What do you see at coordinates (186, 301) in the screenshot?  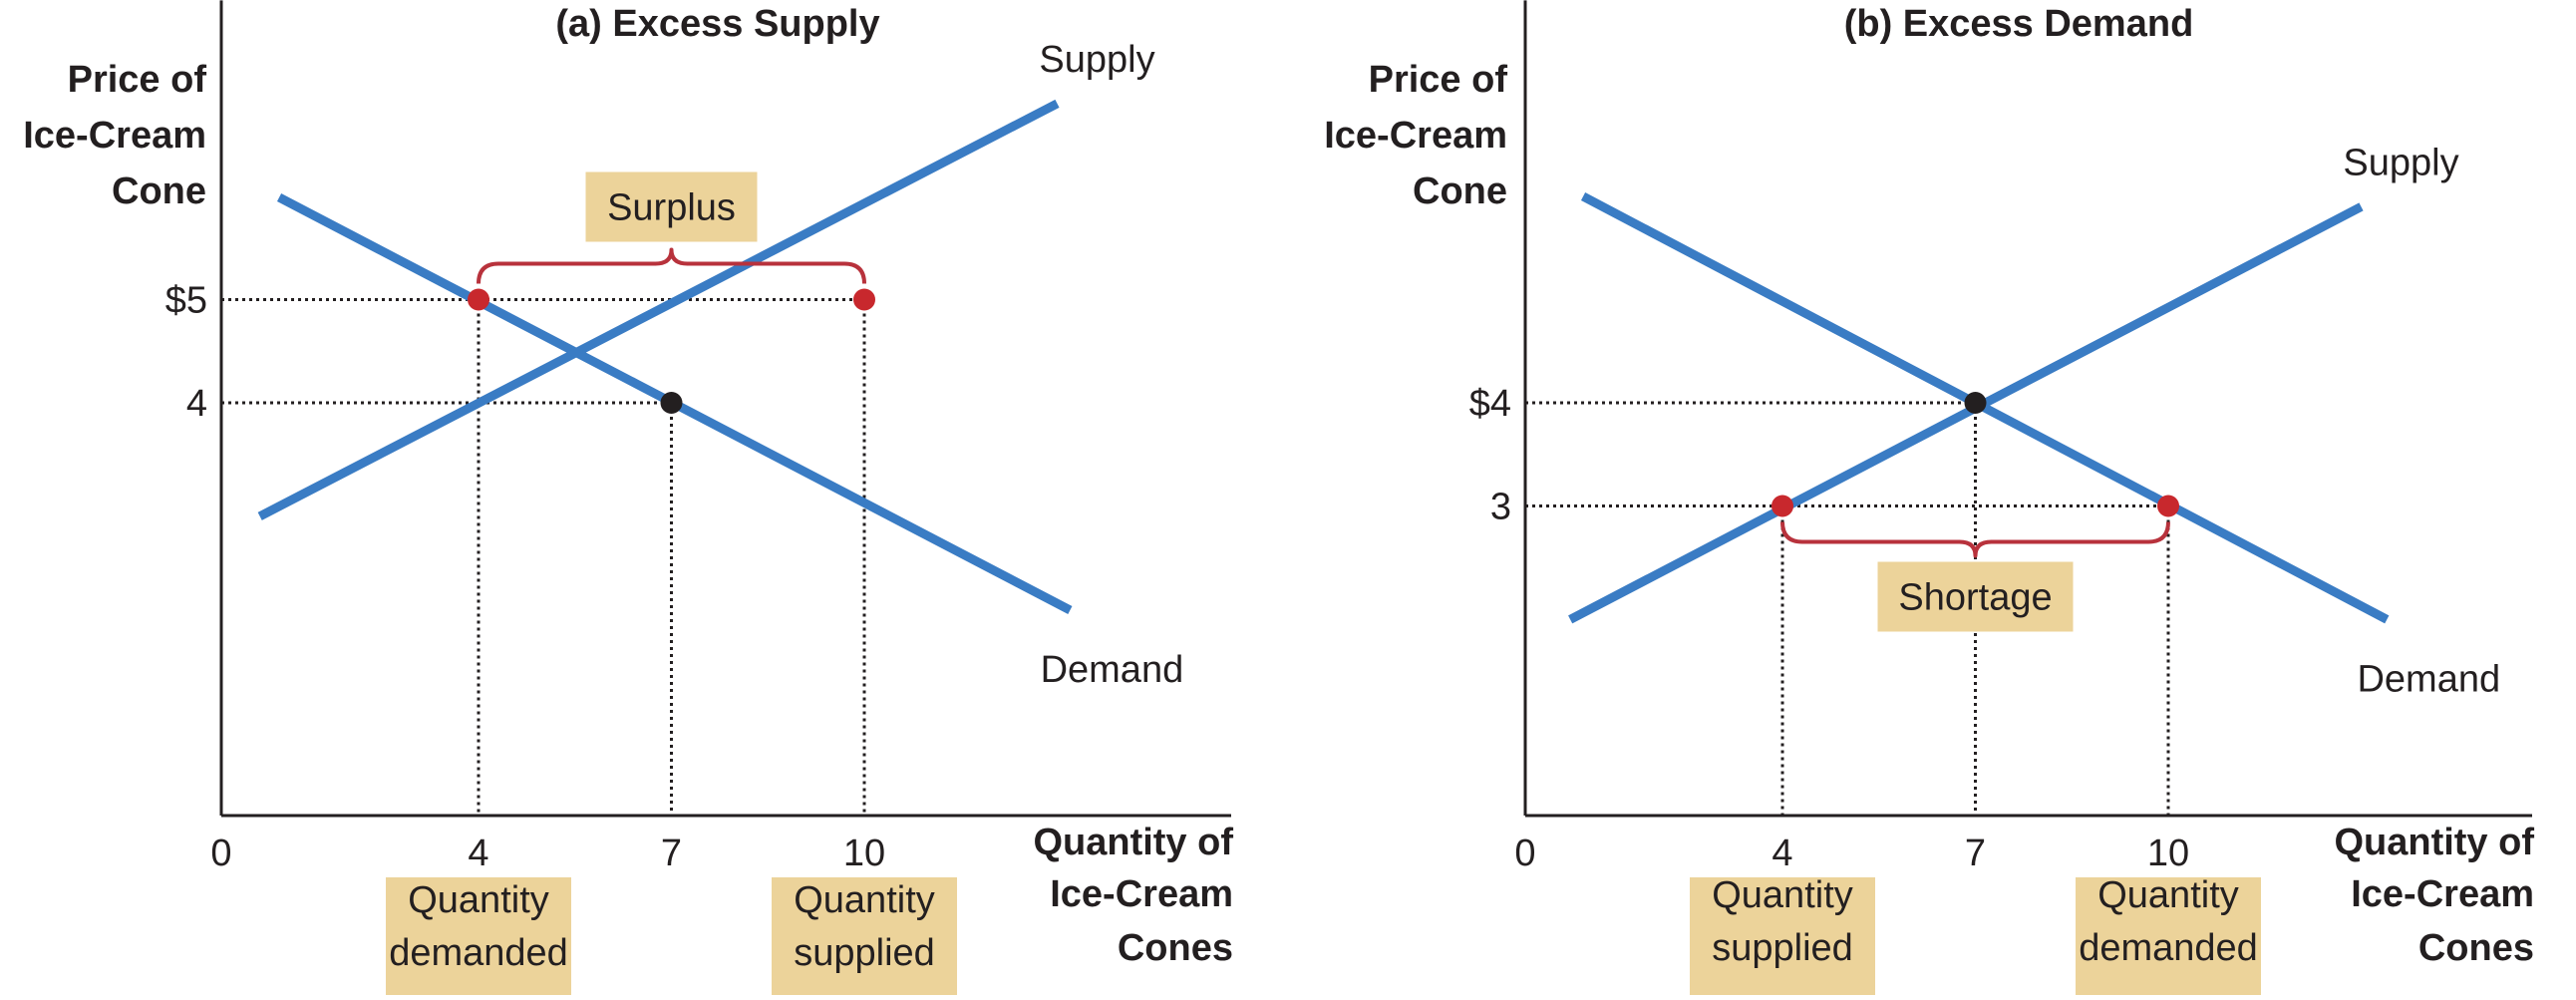 I see `y-tick-label: $5` at bounding box center [186, 301].